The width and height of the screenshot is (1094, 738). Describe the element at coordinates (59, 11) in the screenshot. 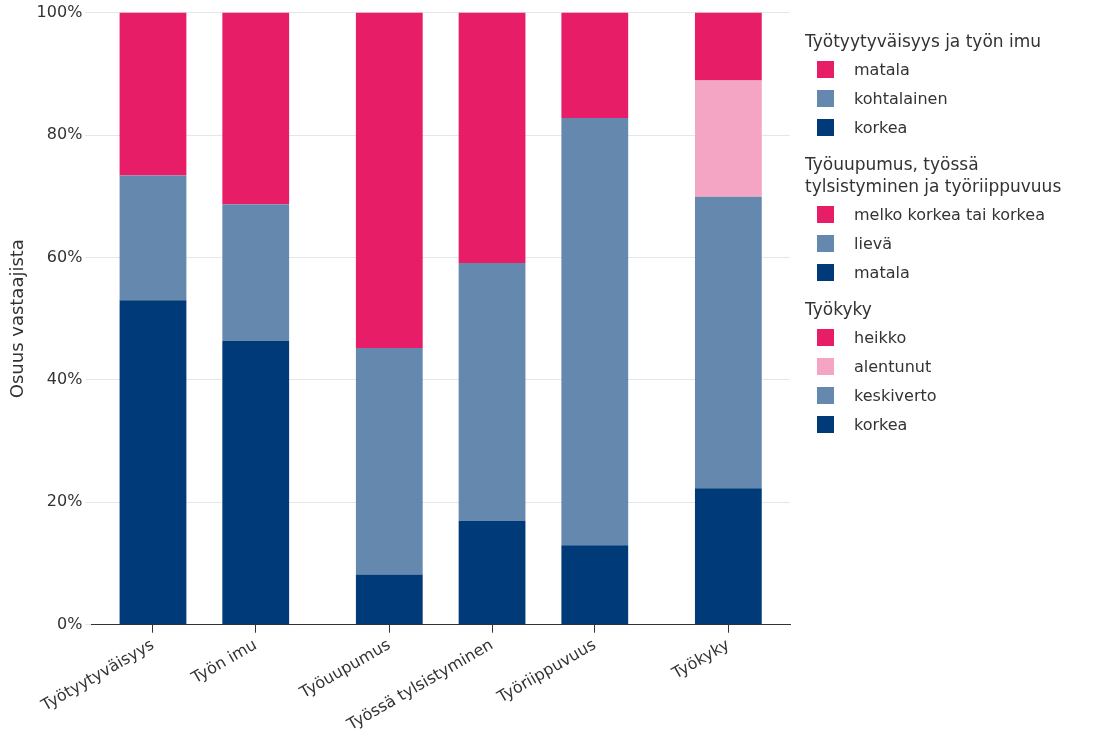

I see `y-tick-label: 100%` at that location.